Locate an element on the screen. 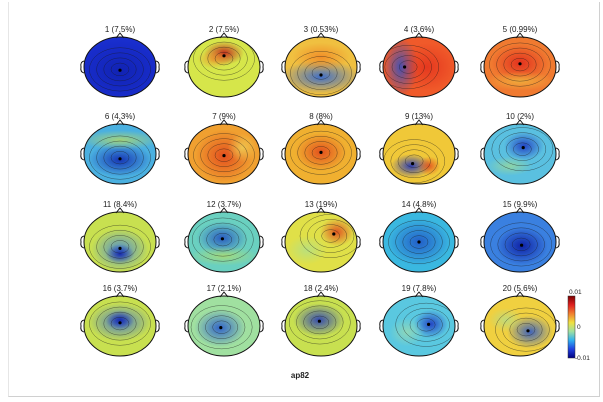 This screenshot has height=402, width=603. topomap-title: 18 (2.4%) is located at coordinates (321, 288).